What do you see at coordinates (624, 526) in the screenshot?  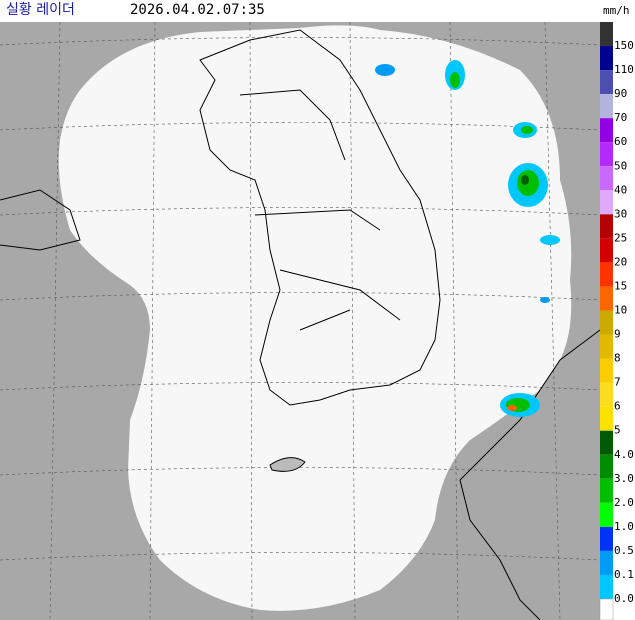 I see `legend-label: 1.0` at bounding box center [624, 526].